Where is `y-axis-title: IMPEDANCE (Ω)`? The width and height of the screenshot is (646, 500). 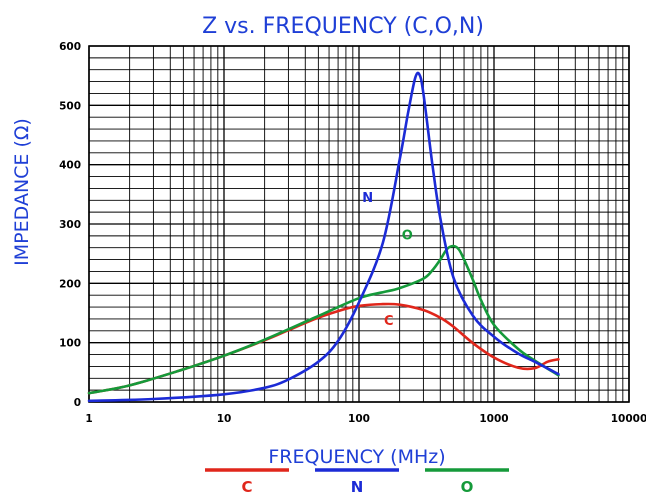 y-axis-title: IMPEDANCE (Ω) is located at coordinates (22, 192).